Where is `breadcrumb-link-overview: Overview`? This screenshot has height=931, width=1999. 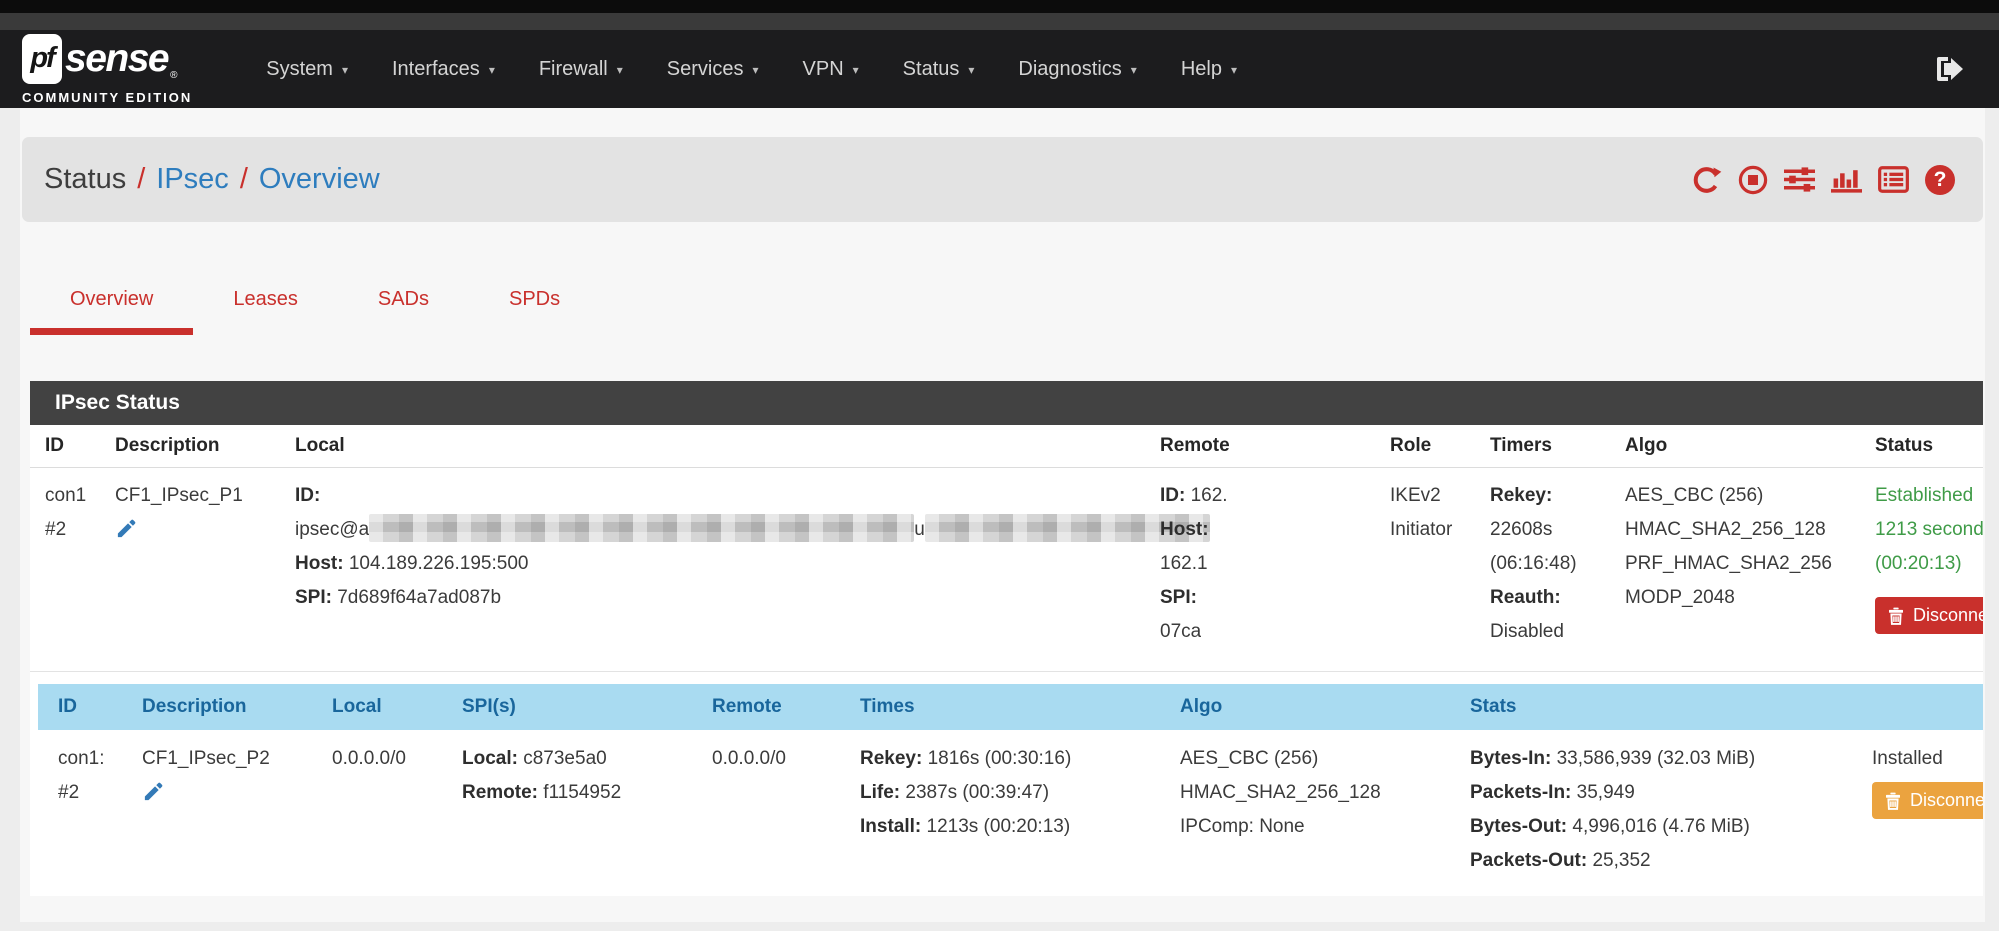
breadcrumb-link-overview: Overview is located at coordinates (319, 179).